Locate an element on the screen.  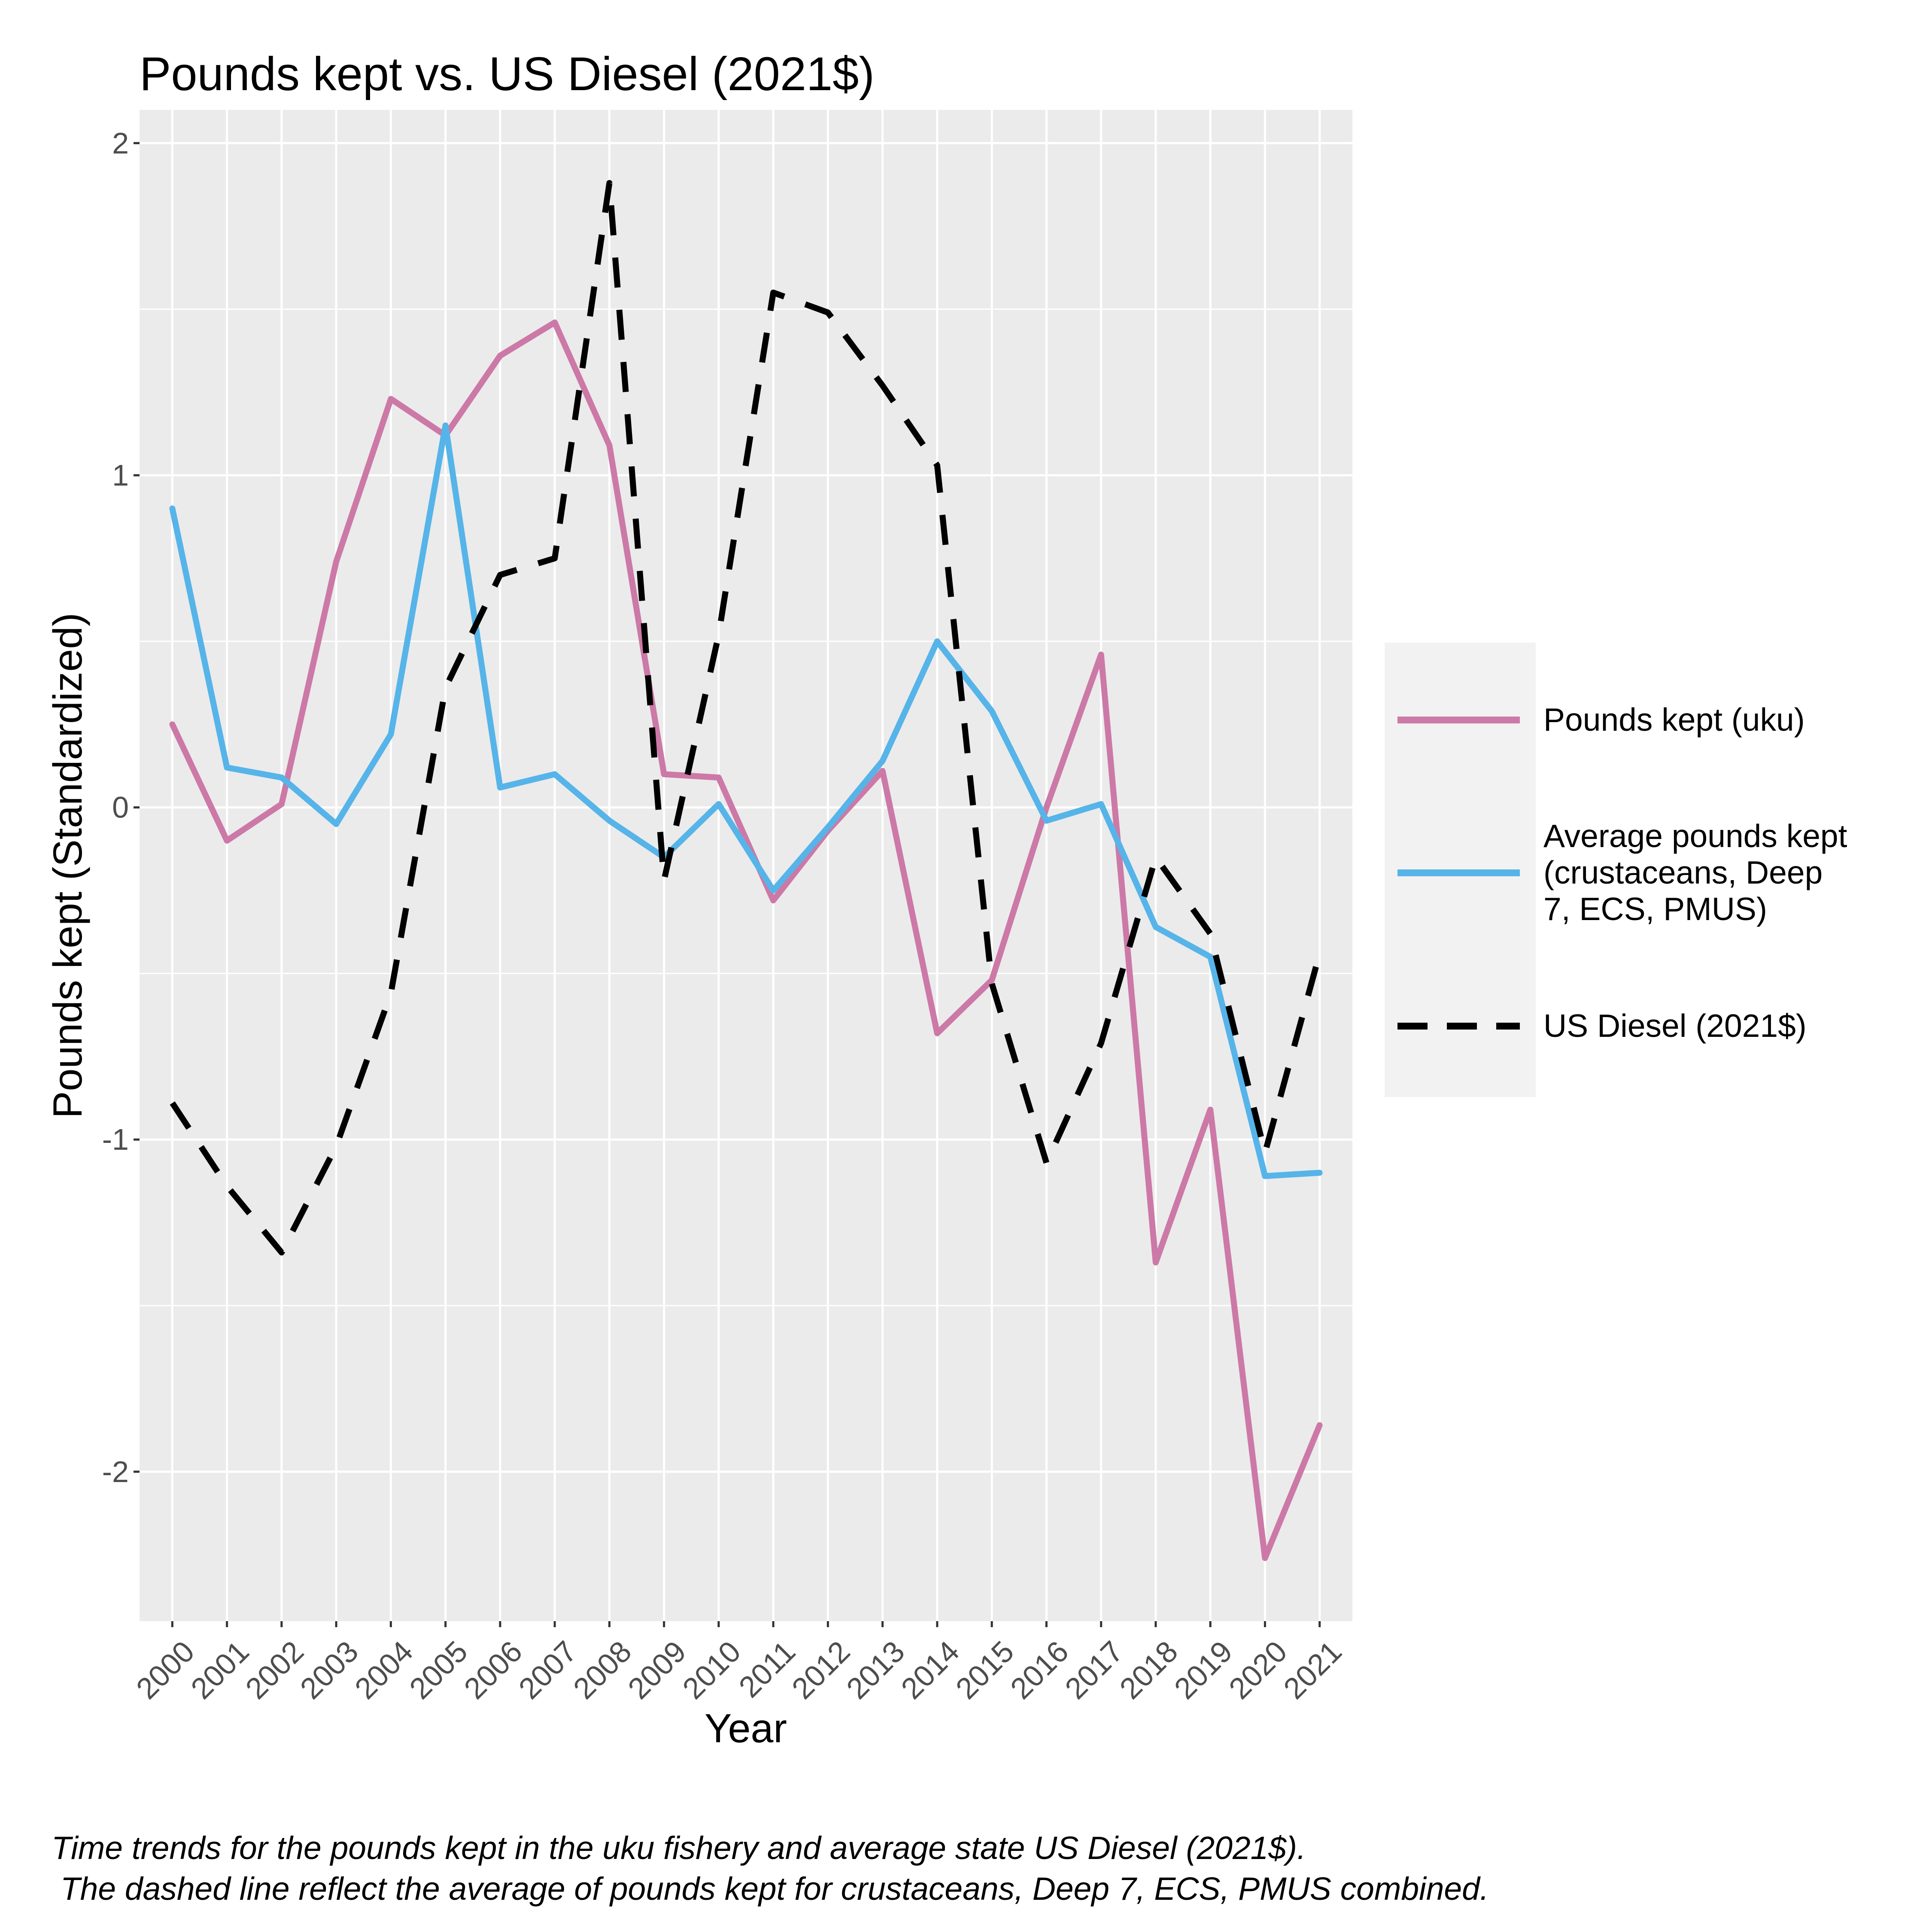
x-tick-label: 2006 is located at coordinates (494, 1670).